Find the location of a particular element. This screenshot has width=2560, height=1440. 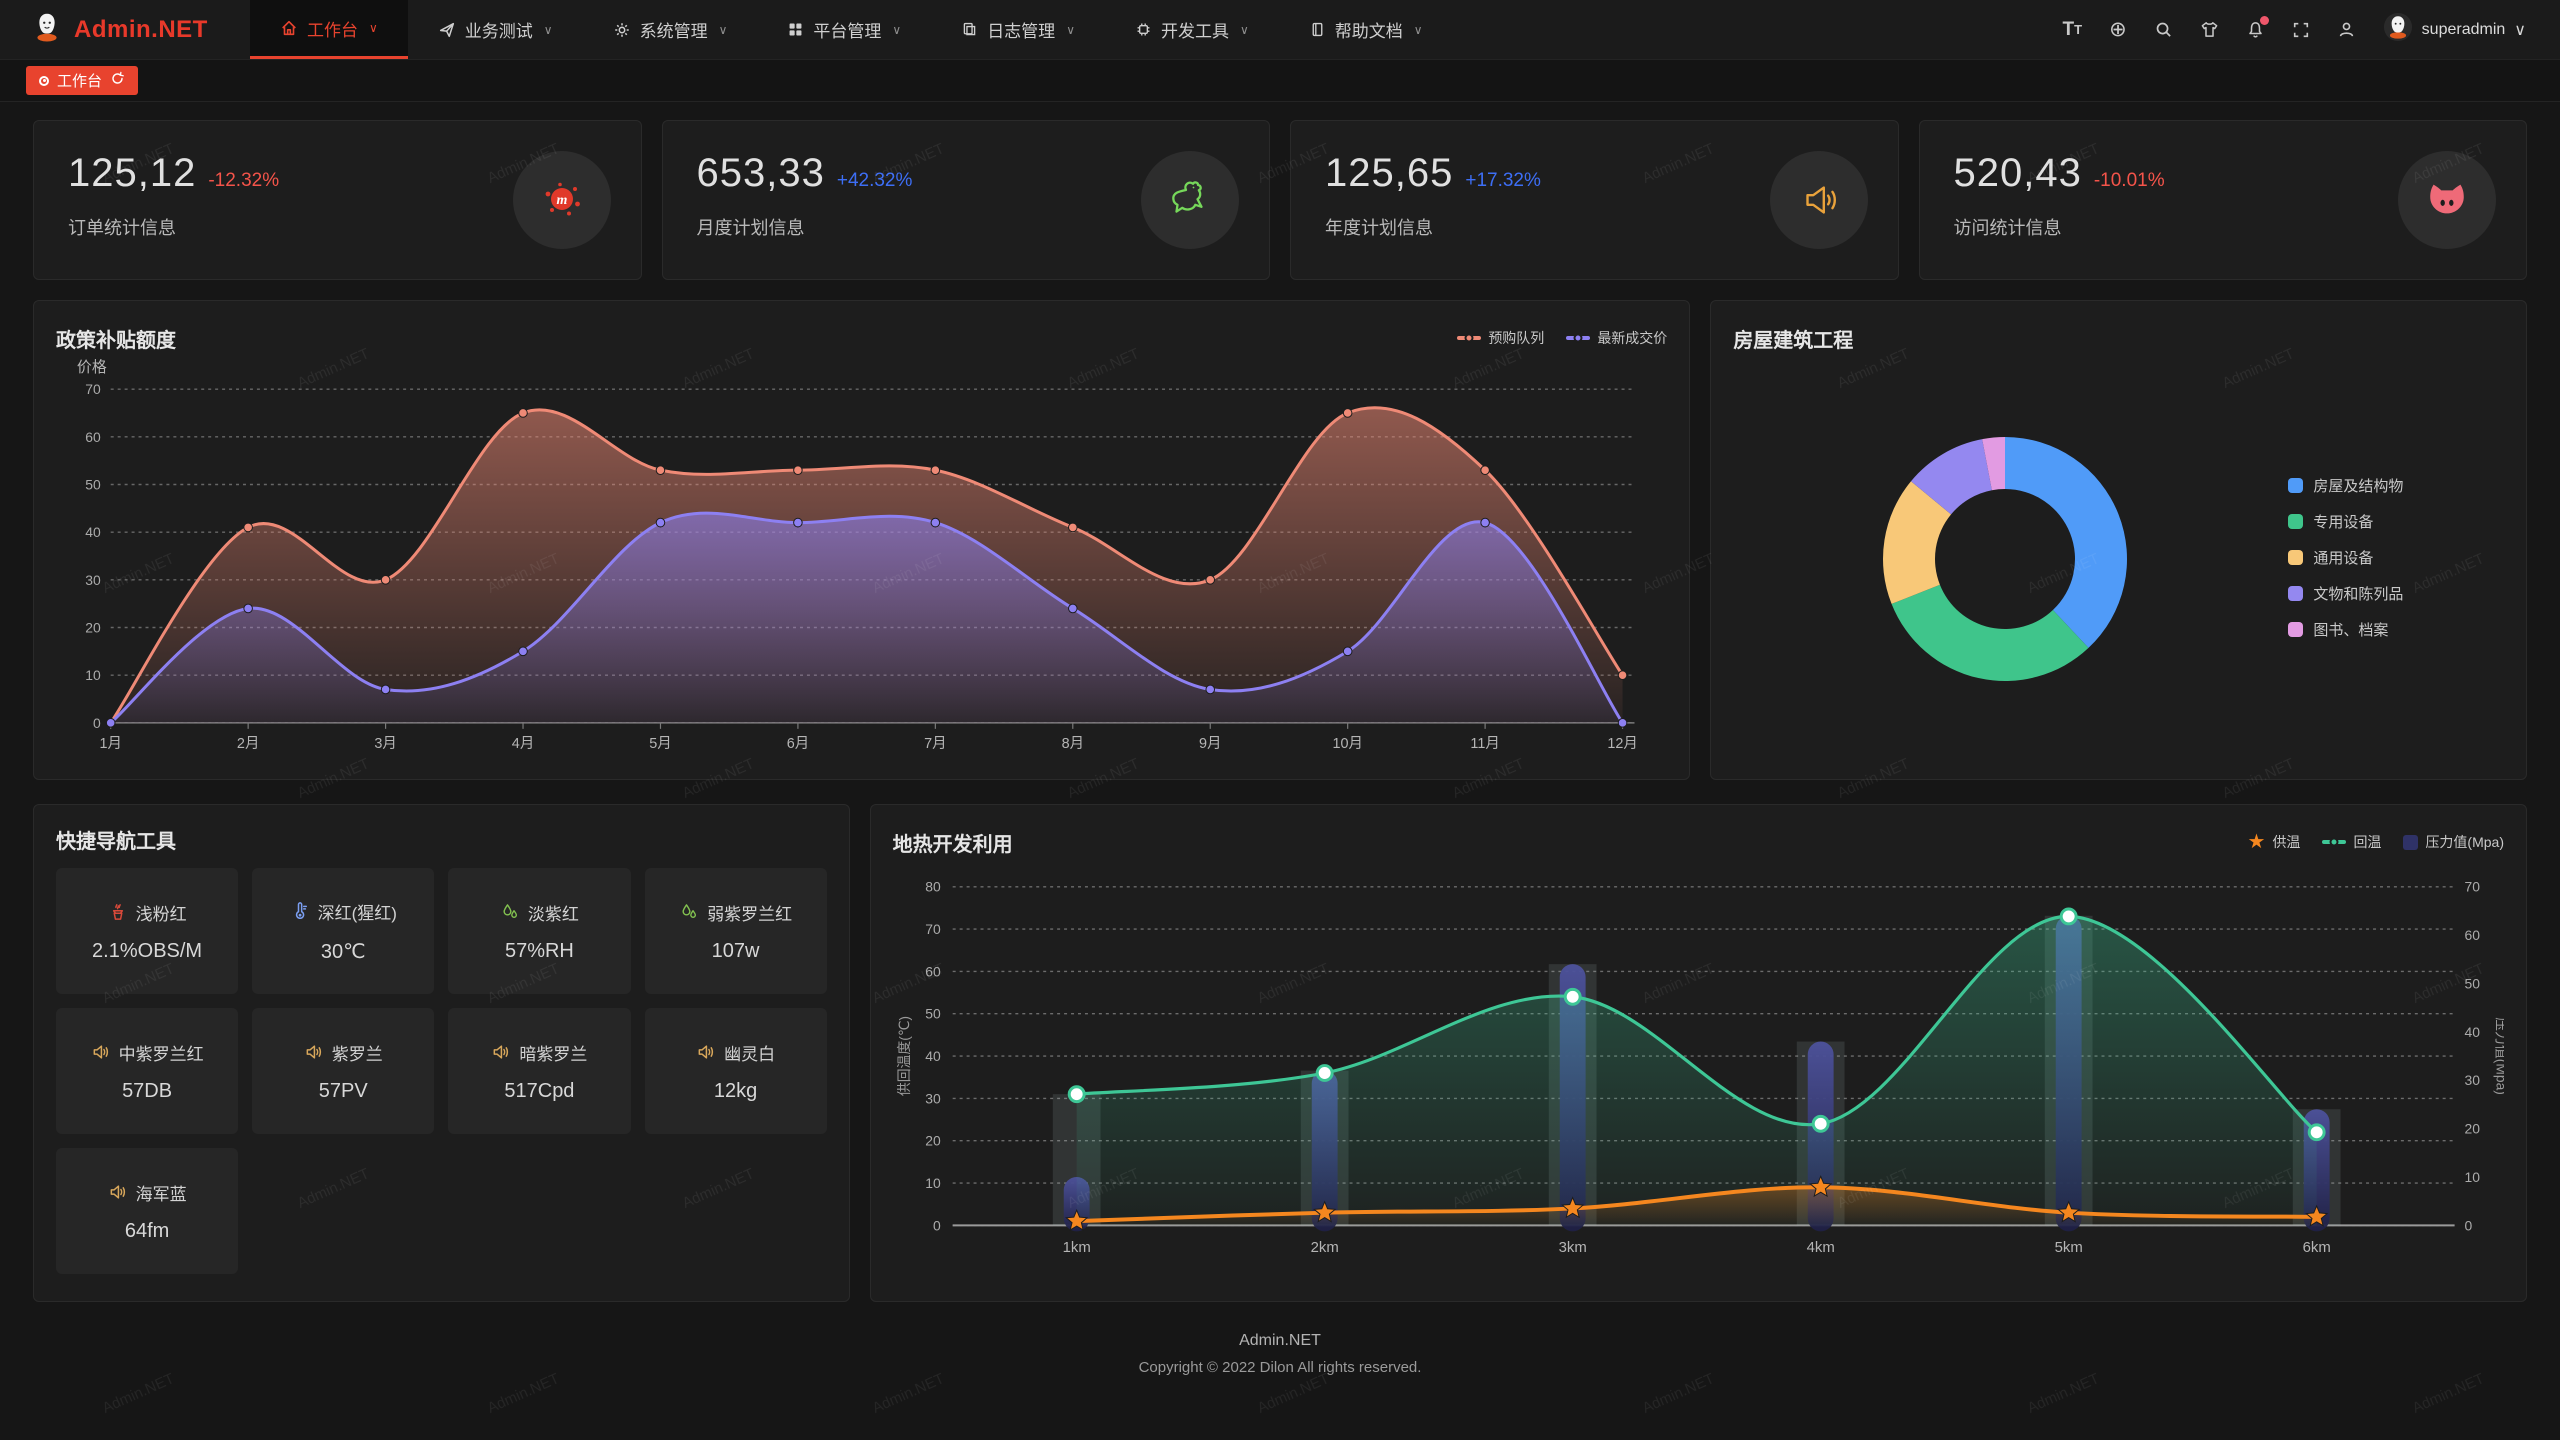

donut-legend-item: 专用设备 is located at coordinates (2345, 521).